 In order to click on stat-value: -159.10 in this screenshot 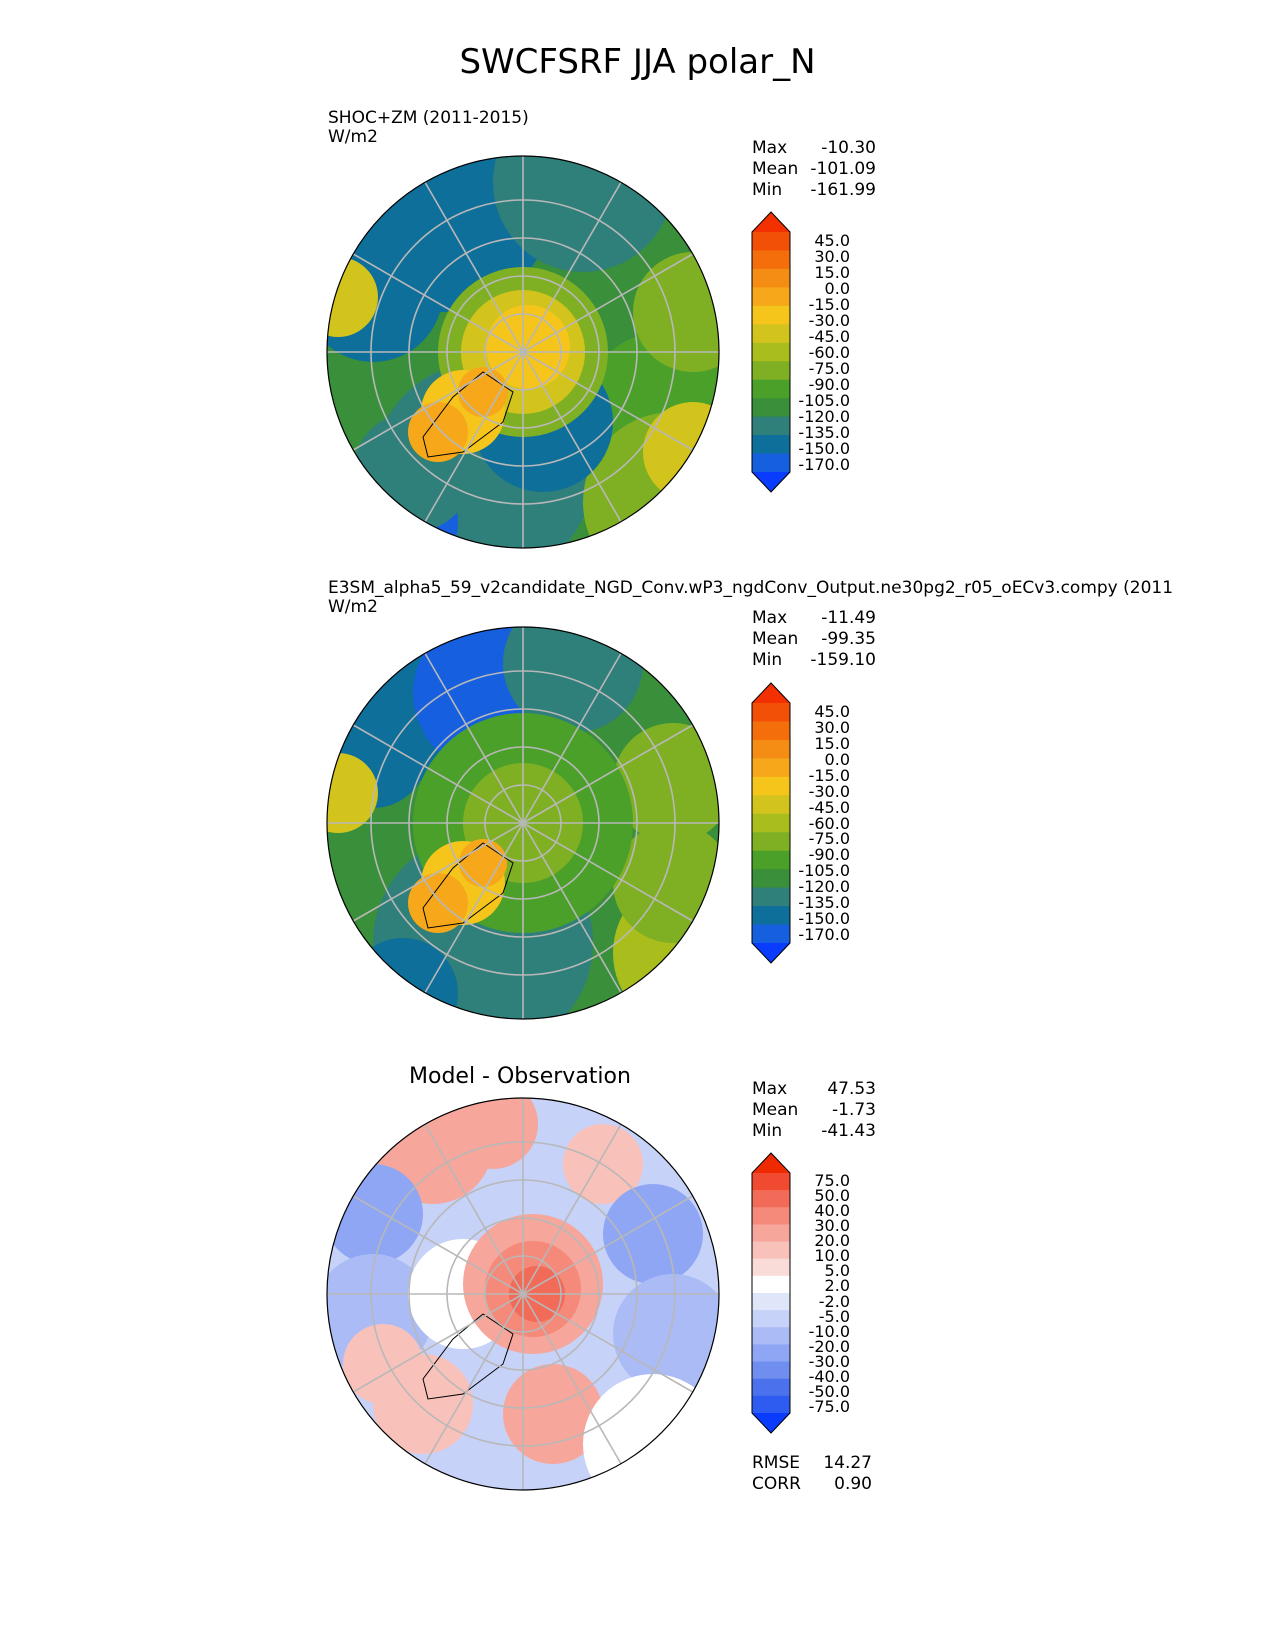, I will do `click(843, 660)`.